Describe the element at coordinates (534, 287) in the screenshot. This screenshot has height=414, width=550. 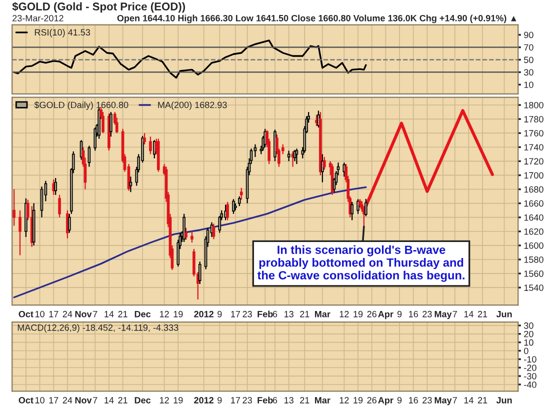
I see `y-tick-label: 1540` at that location.